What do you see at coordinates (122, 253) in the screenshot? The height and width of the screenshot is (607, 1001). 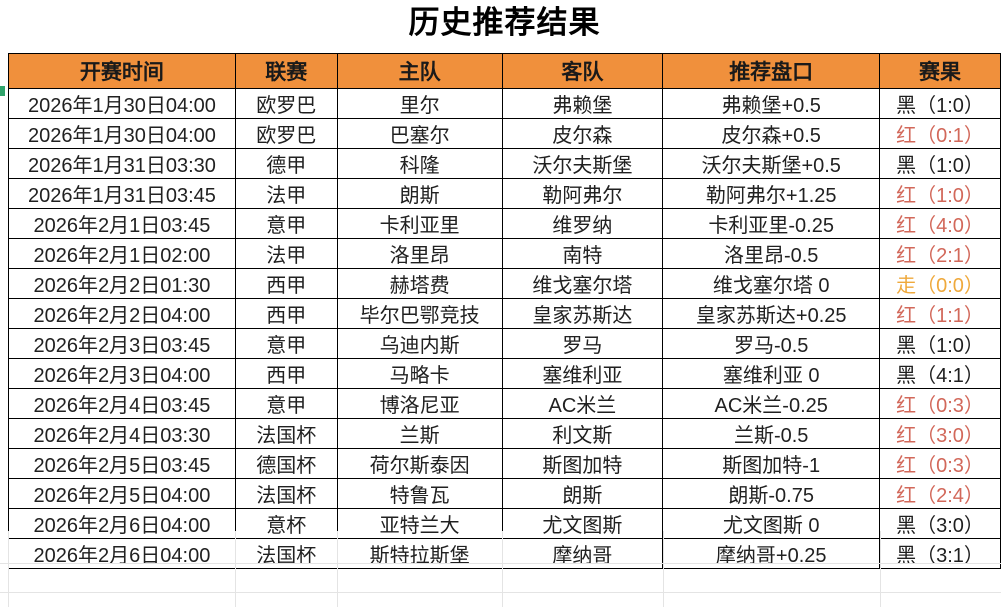 I see `cell-time: 2026年2月1日02:00` at bounding box center [122, 253].